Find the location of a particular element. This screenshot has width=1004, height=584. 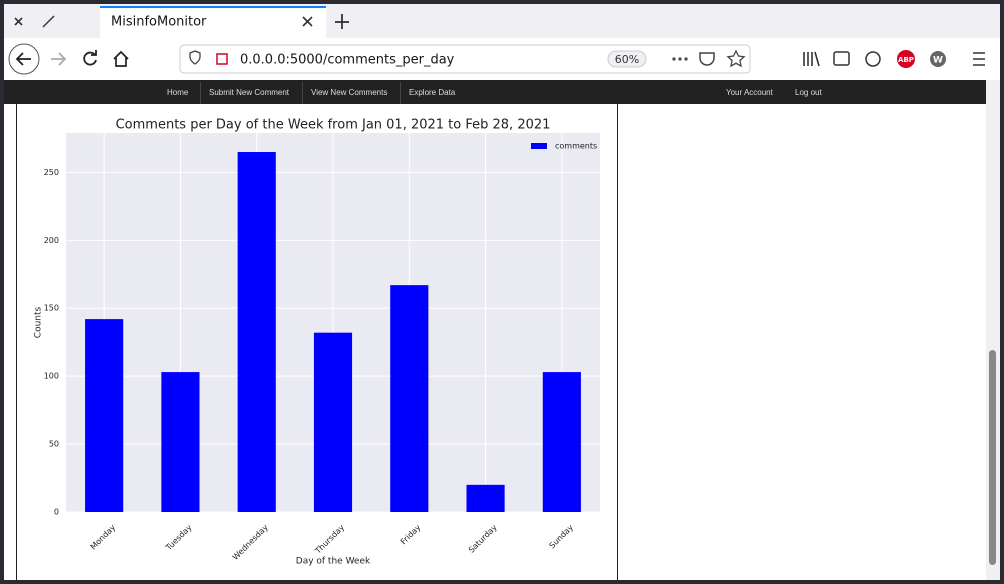

nav-link: Explore Data is located at coordinates (432, 92).